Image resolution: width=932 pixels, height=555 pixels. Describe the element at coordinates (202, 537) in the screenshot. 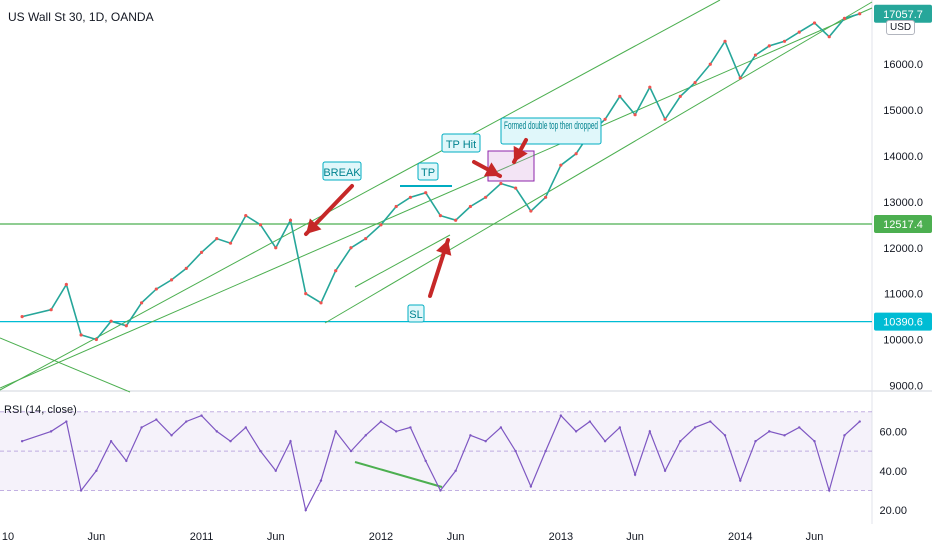

I see `x-tick-label: 2011` at that location.